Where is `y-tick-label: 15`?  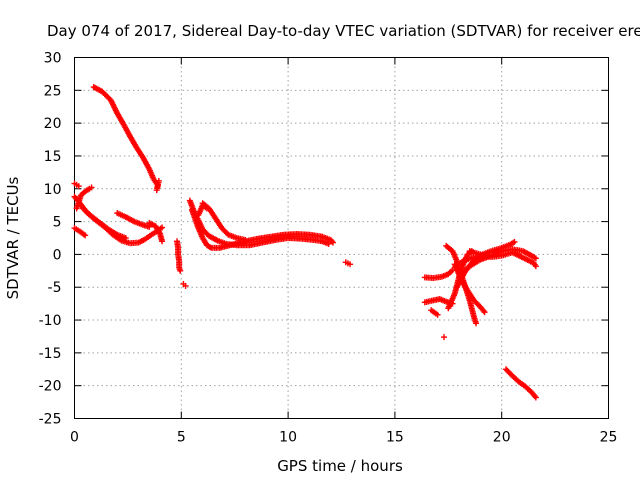 y-tick-label: 15 is located at coordinates (53, 157).